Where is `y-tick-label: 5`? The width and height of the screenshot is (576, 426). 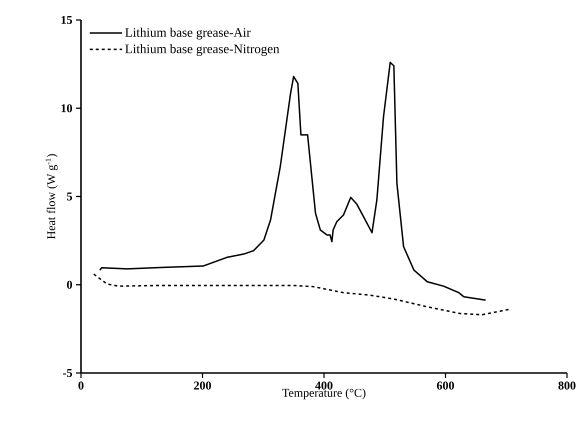
y-tick-label: 5 is located at coordinates (69, 196).